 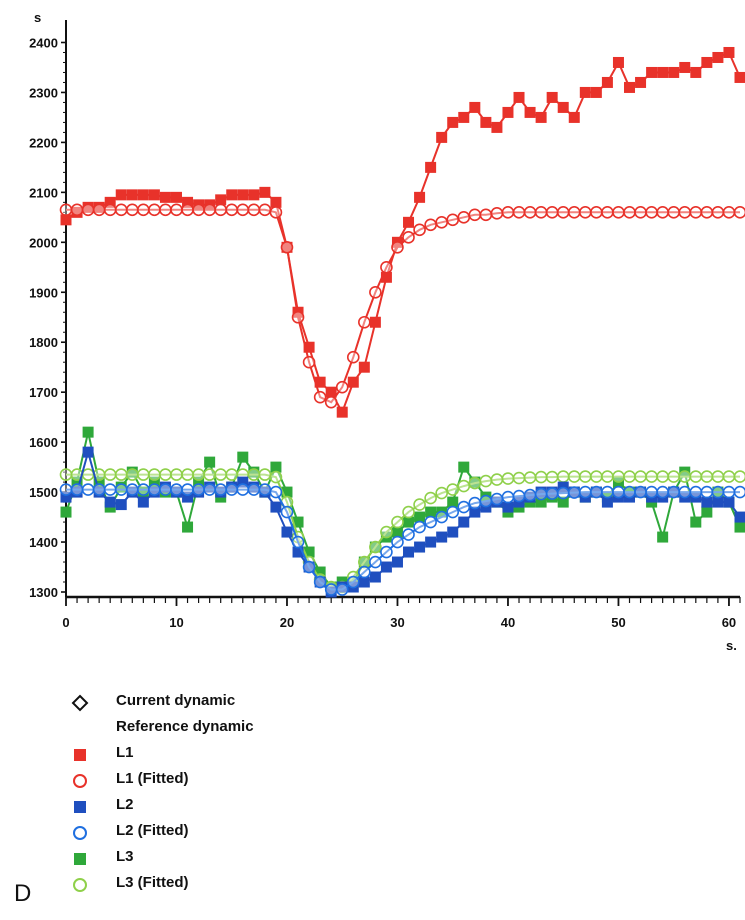 What do you see at coordinates (618, 622) in the screenshot?
I see `x-tick-label: 50` at bounding box center [618, 622].